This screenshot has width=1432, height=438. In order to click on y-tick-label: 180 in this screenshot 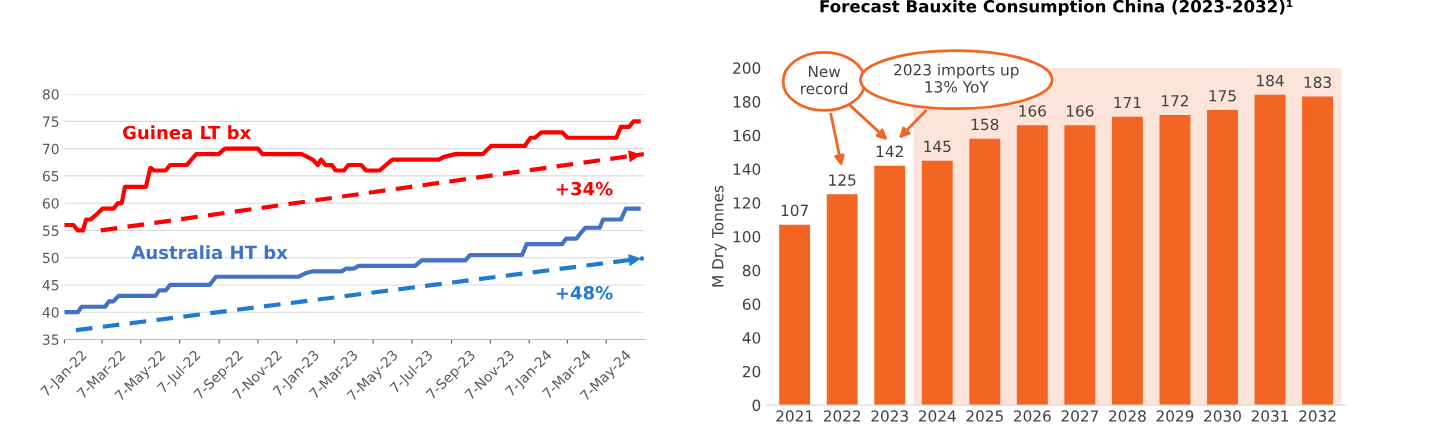, I will do `click(747, 102)`.